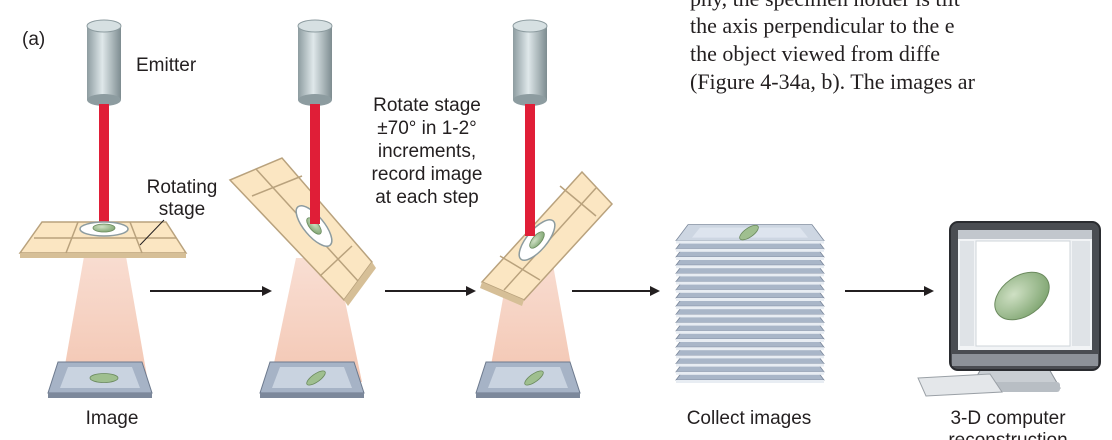  What do you see at coordinates (822, 25) in the screenshot?
I see `body-text-line-2: the axis perpendicular to the e` at bounding box center [822, 25].